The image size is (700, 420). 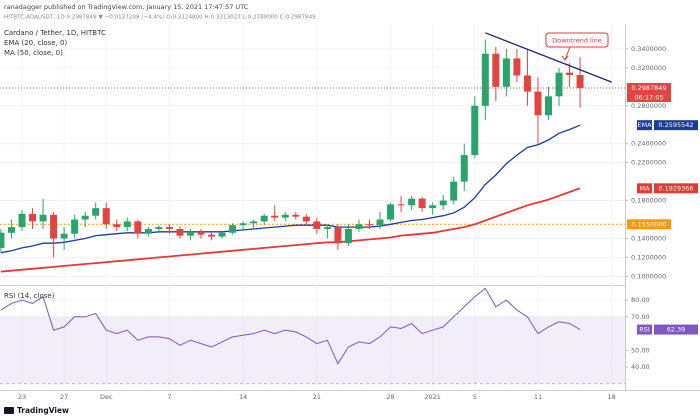 I want to click on x-tick-label: 28, so click(x=390, y=397).